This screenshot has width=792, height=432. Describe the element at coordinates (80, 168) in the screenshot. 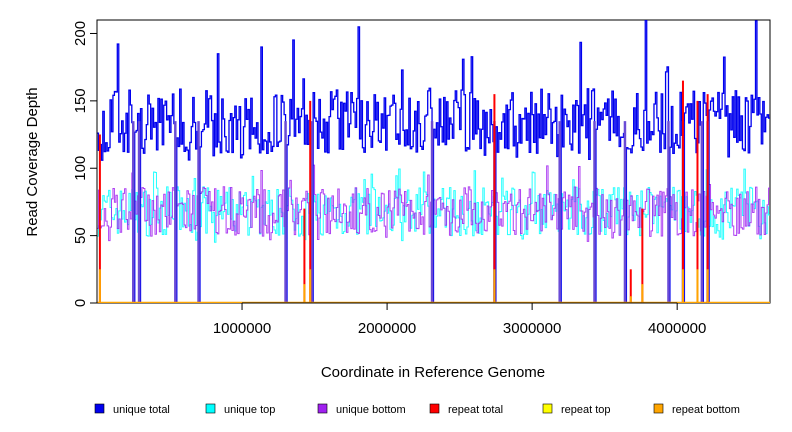

I see `y-tick-label: 100` at that location.